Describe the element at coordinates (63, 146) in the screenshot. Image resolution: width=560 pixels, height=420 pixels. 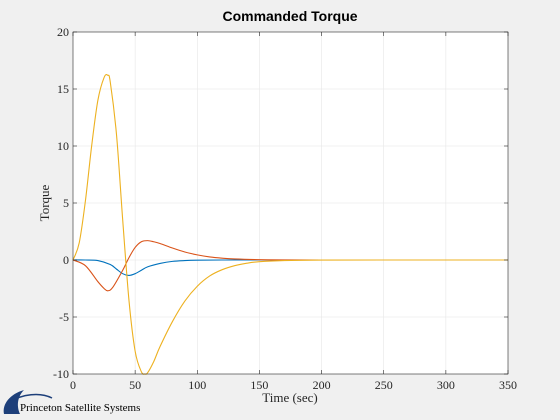
I see `y-tick-label: 10` at that location.